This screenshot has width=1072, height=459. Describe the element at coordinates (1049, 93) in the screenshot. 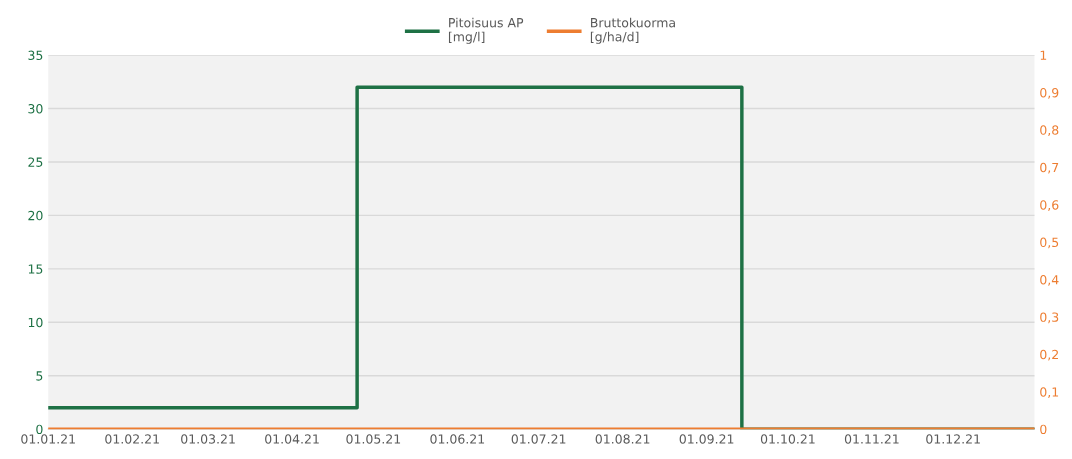

I see `y2-tick-label: 0,9` at that location.